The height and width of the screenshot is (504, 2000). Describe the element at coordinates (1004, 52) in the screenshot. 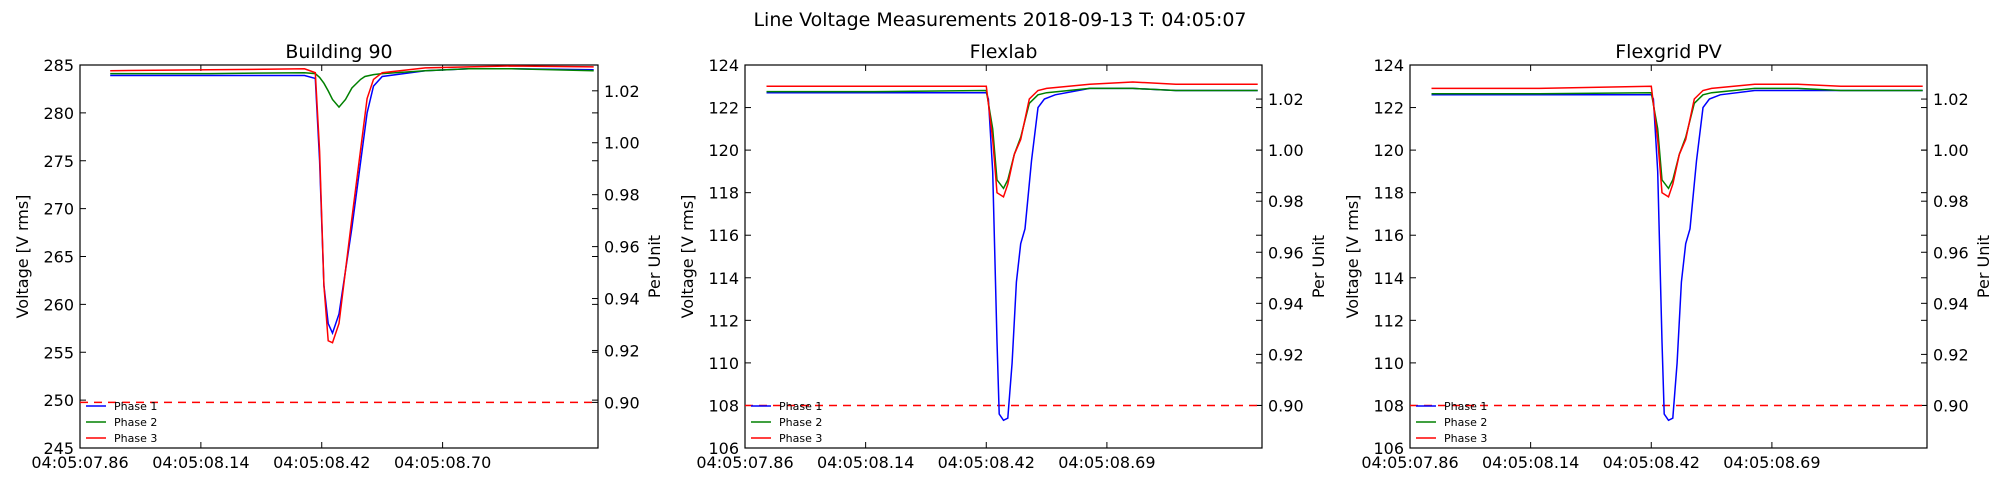

I see `chart-title: Flexlab` at that location.